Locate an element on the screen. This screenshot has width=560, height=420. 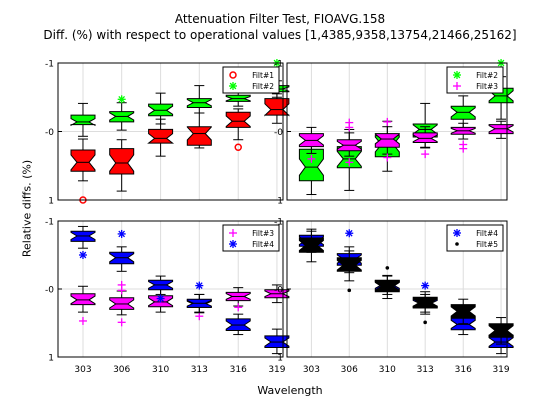
x-tick-label-310: 310 is located at coordinates (160, 370).